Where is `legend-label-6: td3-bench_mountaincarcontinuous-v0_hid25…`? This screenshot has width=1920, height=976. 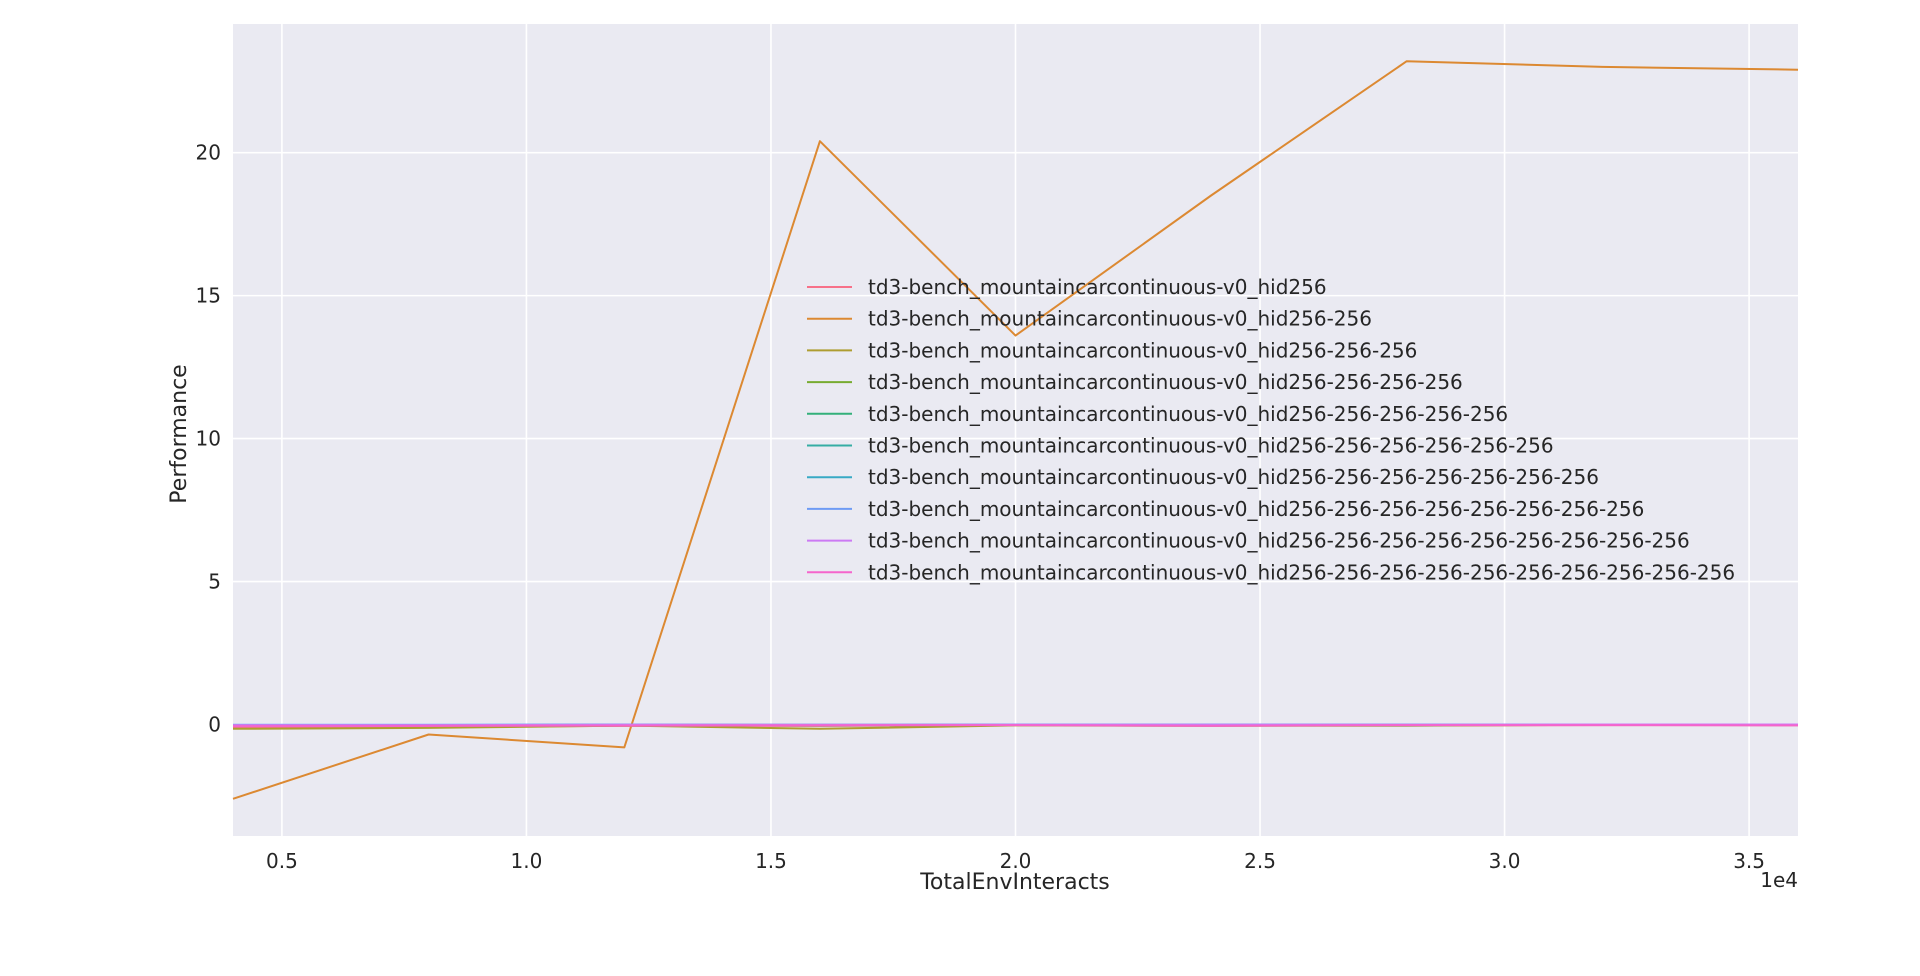 legend-label-6: td3-bench_mountaincarcontinuous-v0_hid25… is located at coordinates (1211, 446).